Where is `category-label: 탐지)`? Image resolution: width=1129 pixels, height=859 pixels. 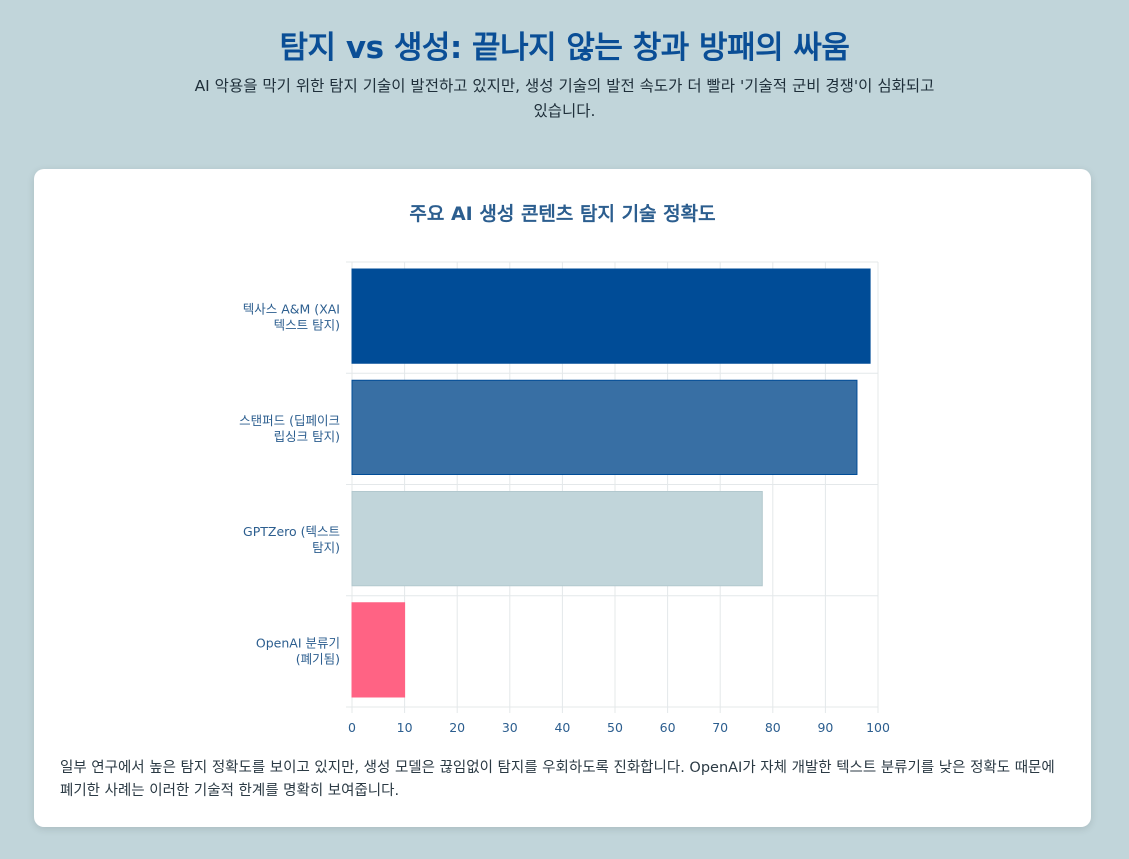
category-label: 탐지) is located at coordinates (326, 547).